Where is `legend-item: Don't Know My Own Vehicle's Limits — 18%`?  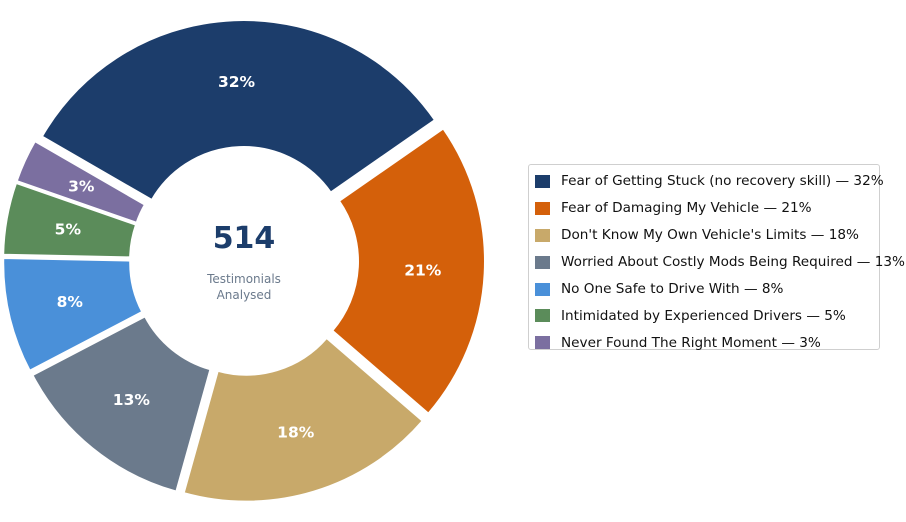
legend-item: Don't Know My Own Vehicle's Limits — 18% is located at coordinates (707, 235).